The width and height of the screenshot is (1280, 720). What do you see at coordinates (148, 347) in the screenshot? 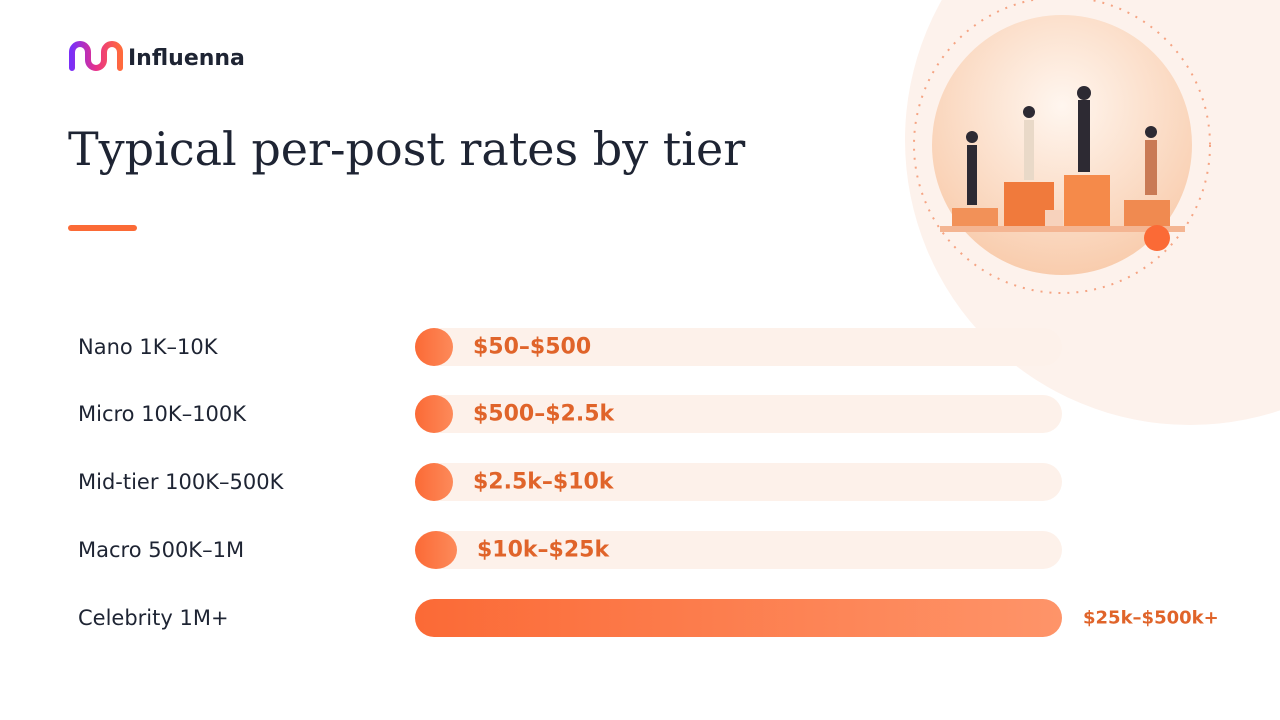
I see `tier-label: Nano 1K–10K` at bounding box center [148, 347].